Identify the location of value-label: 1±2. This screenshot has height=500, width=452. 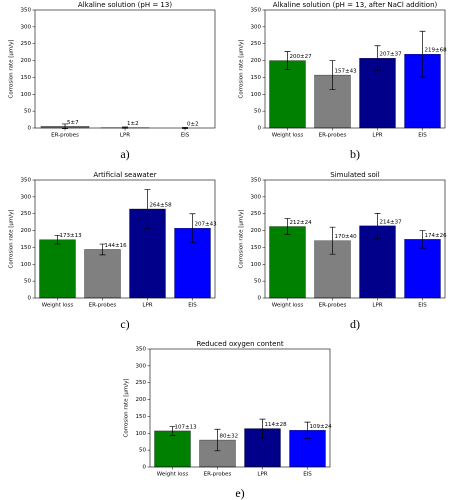
(133, 124).